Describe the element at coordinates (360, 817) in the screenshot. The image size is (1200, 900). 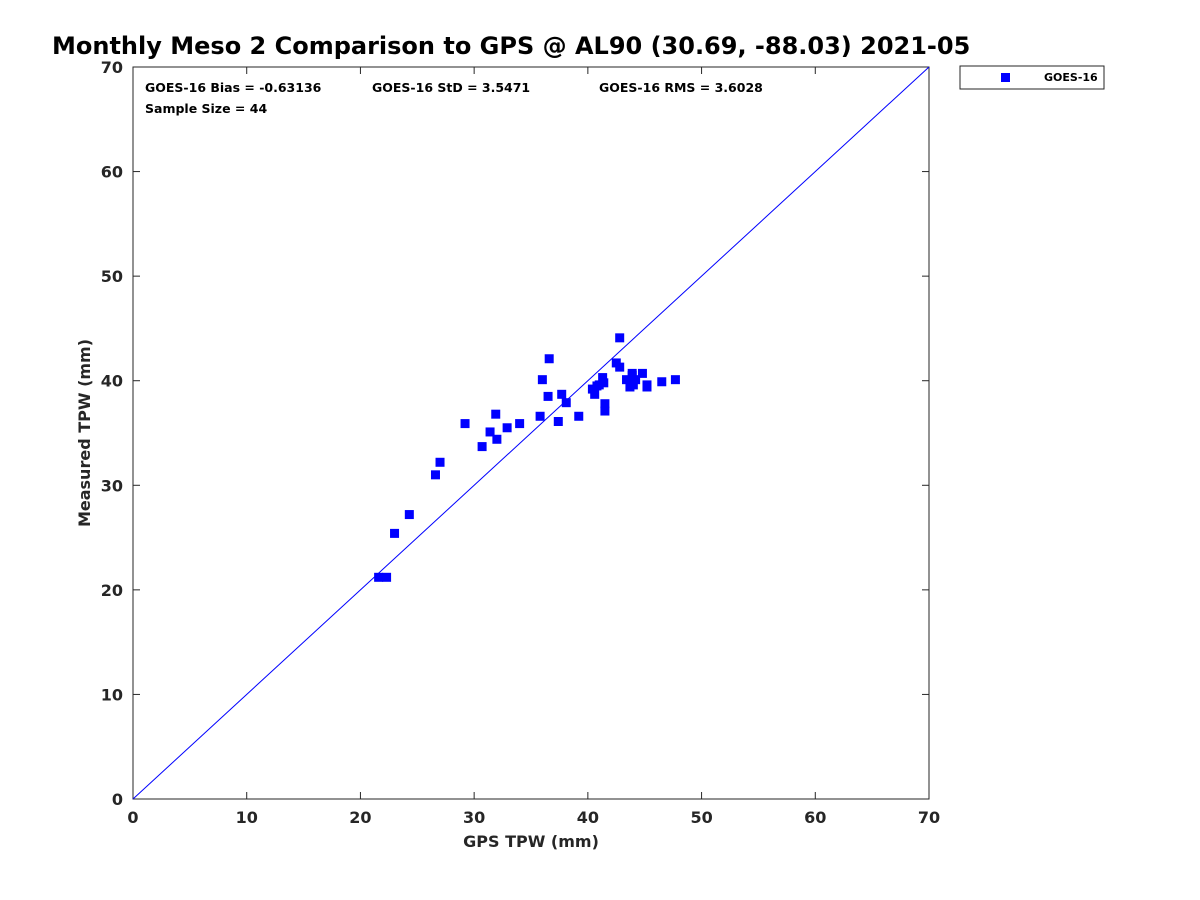
I see `x-tick-label: 20` at that location.